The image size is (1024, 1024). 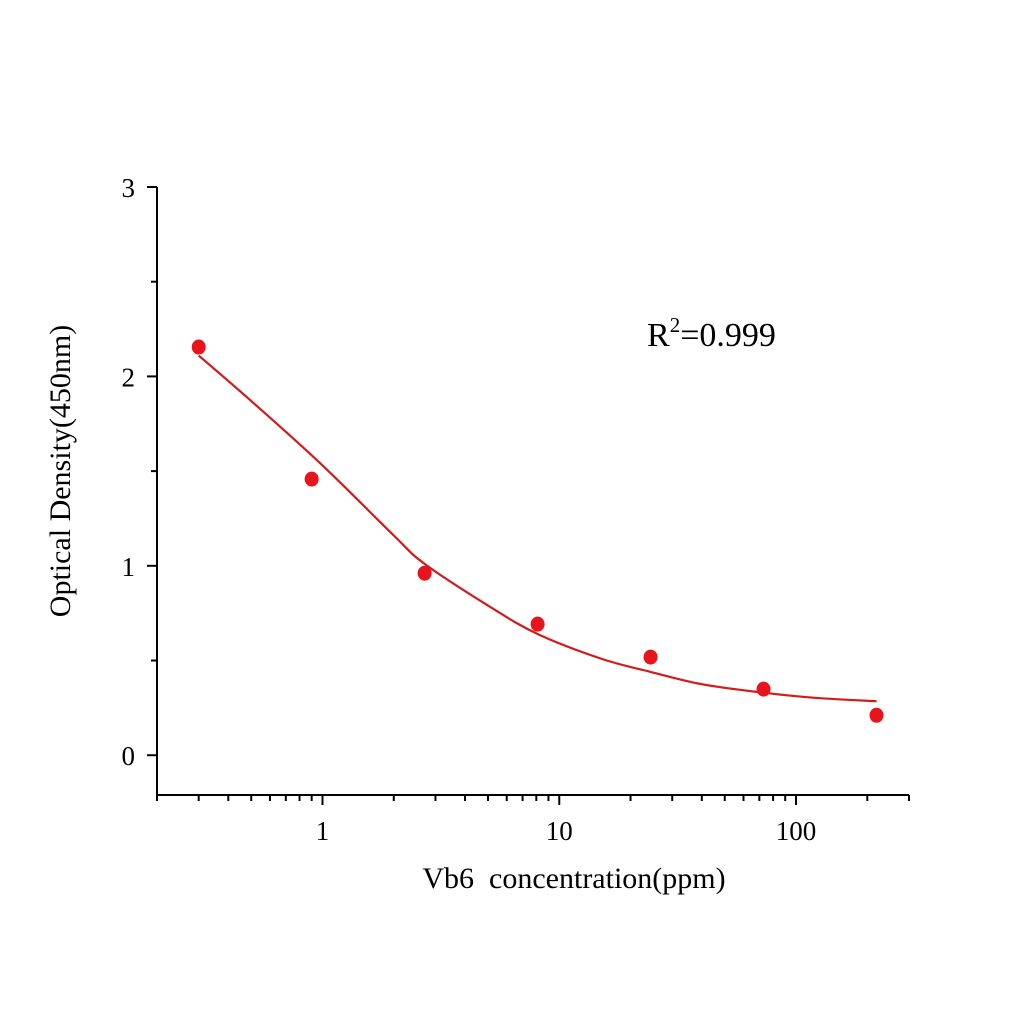 What do you see at coordinates (573, 878) in the screenshot?
I see `x-axis-label: Vb6 concentration(ppm)` at bounding box center [573, 878].